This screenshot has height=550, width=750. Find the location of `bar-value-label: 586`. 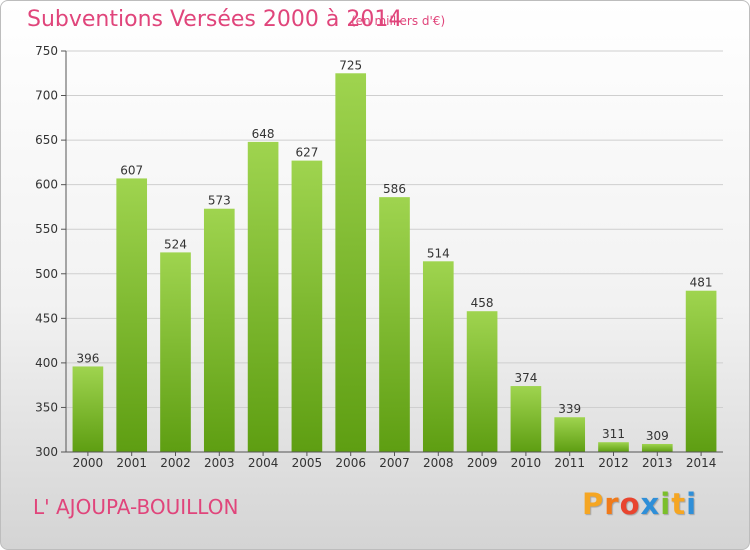

bar-value-label: 586 is located at coordinates (394, 189).